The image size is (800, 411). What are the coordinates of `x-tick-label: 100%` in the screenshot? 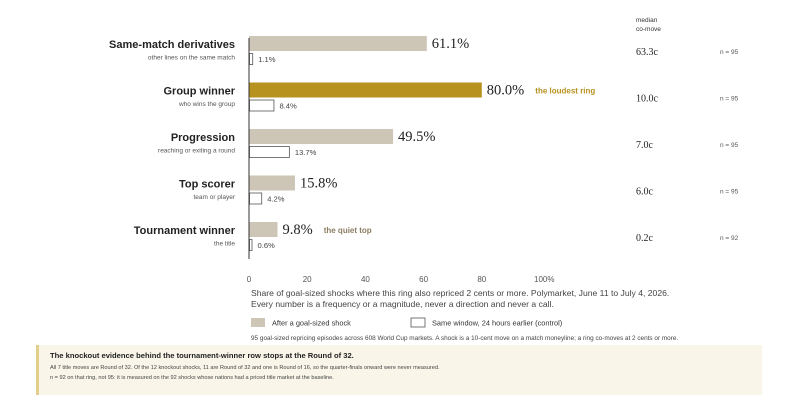 It's located at (544, 279).